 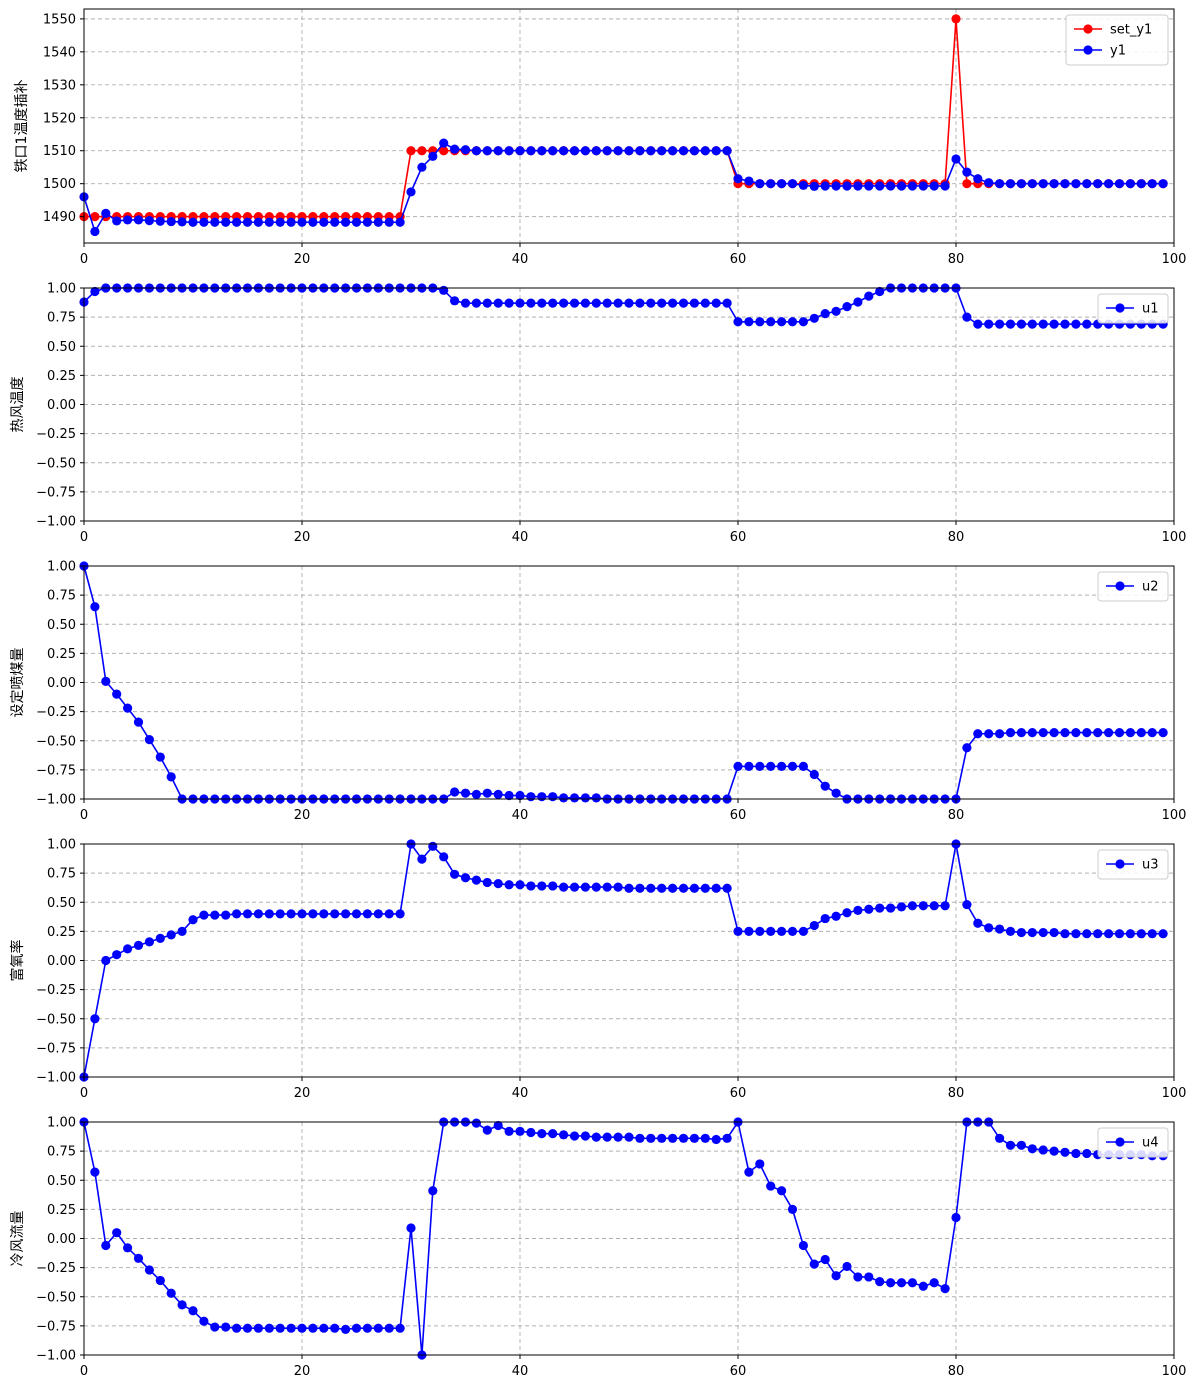 I want to click on y-tick-label: 1490, so click(x=59, y=217).